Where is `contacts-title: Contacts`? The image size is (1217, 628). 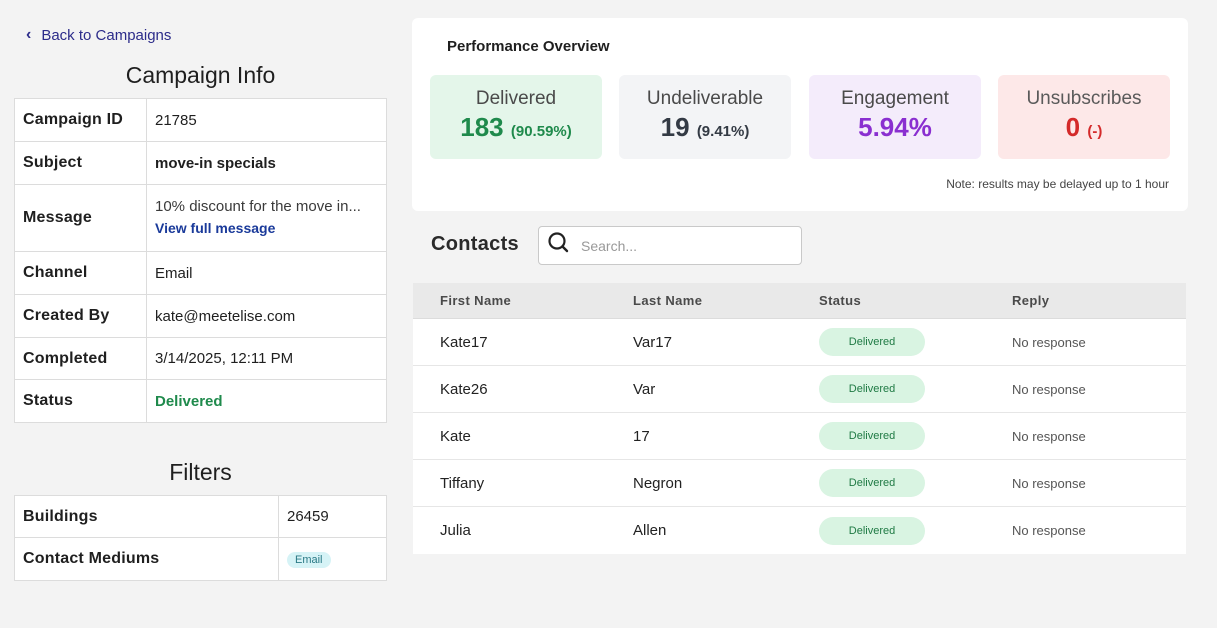 contacts-title: Contacts is located at coordinates (475, 244).